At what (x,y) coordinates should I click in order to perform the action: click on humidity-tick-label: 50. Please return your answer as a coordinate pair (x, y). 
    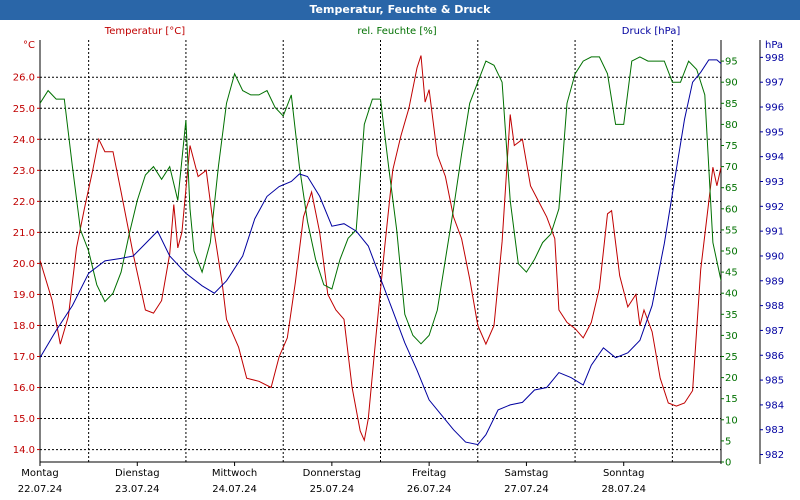
    Looking at the image, I should click on (731, 252).